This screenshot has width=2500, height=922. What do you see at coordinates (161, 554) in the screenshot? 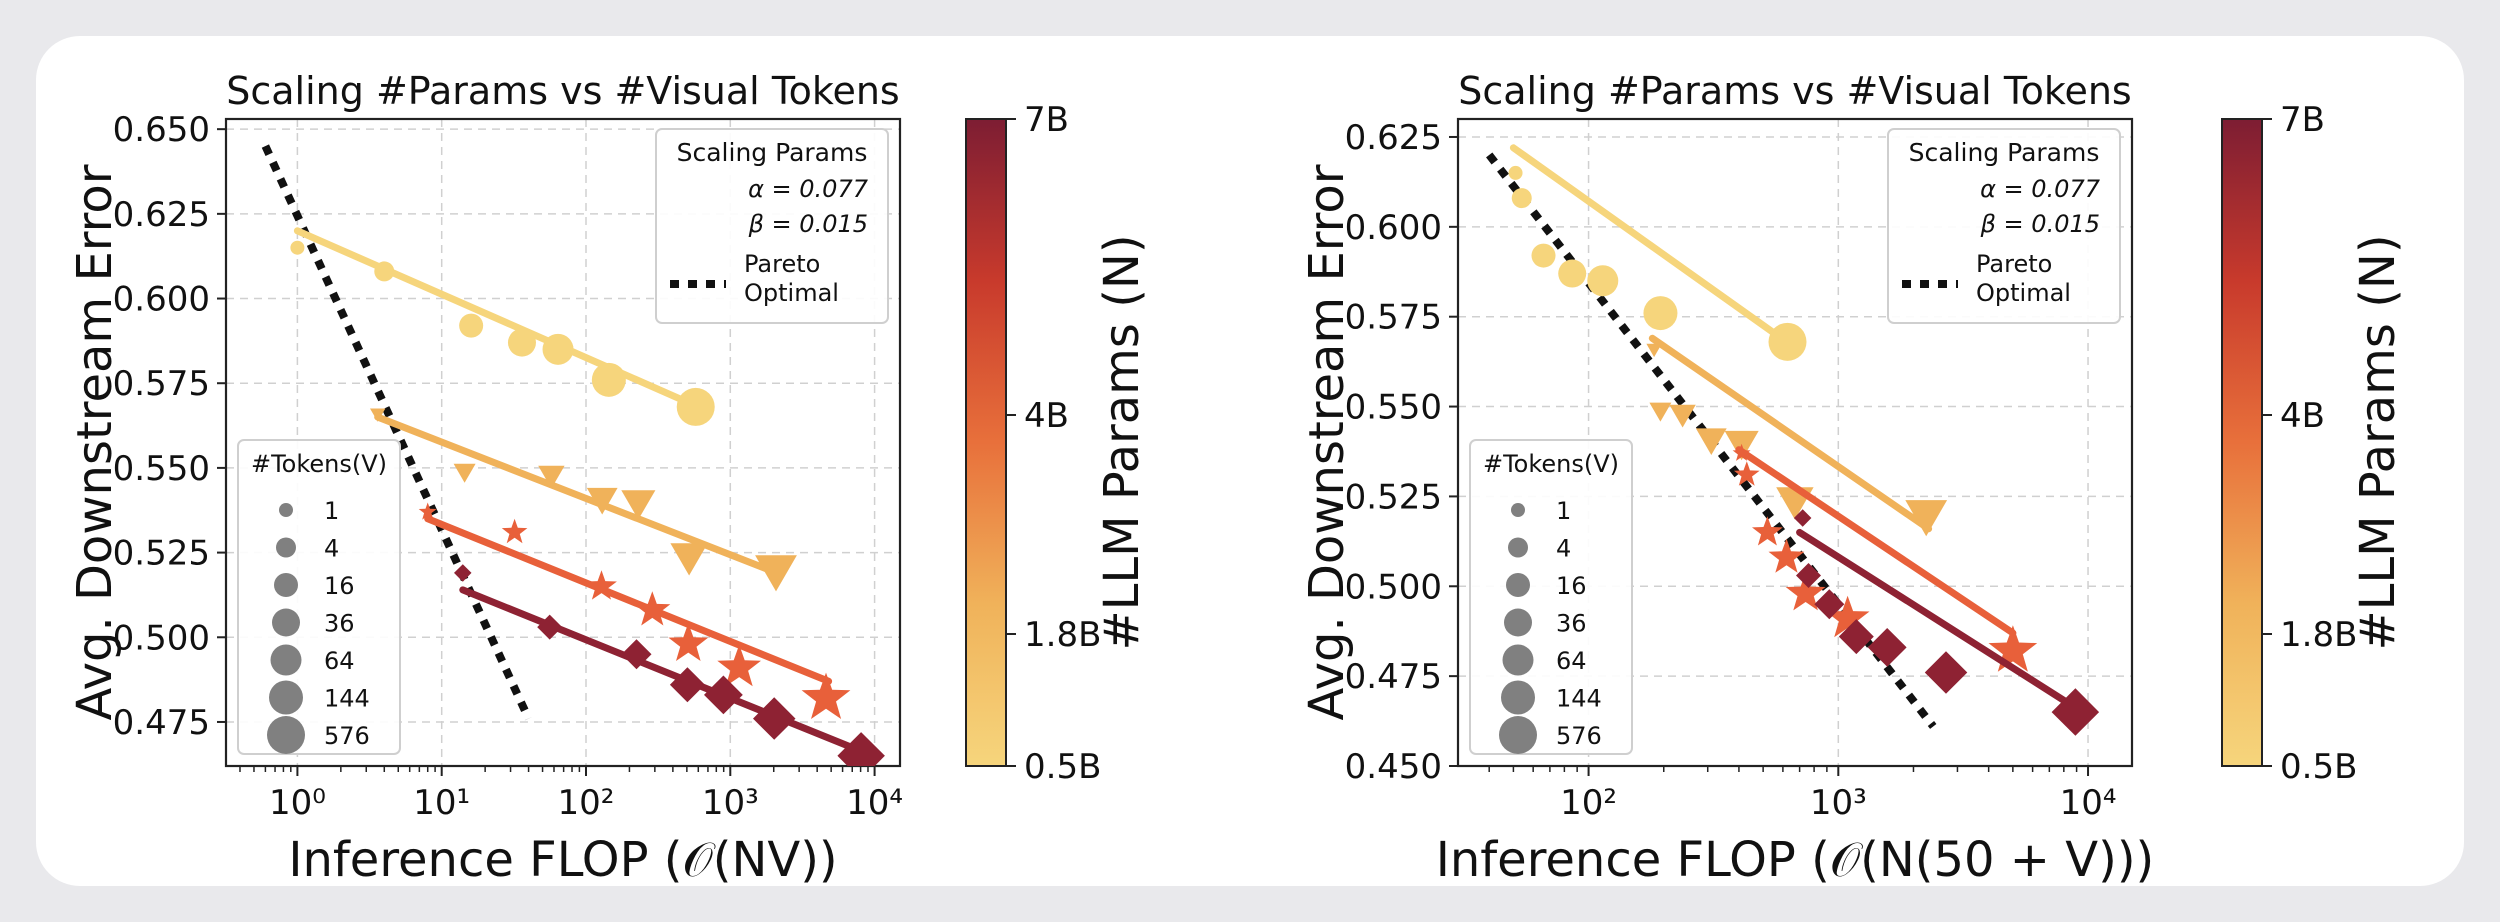
I see `y-tick-label: 0.525` at bounding box center [161, 554].